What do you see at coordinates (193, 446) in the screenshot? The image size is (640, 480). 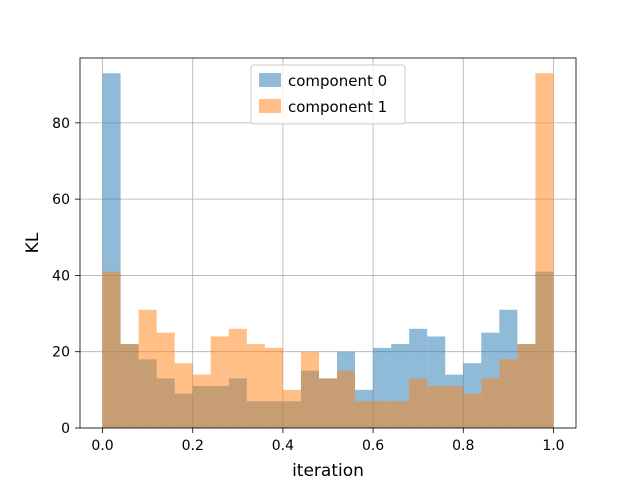 I see `x-tick-label: 0.2` at bounding box center [193, 446].